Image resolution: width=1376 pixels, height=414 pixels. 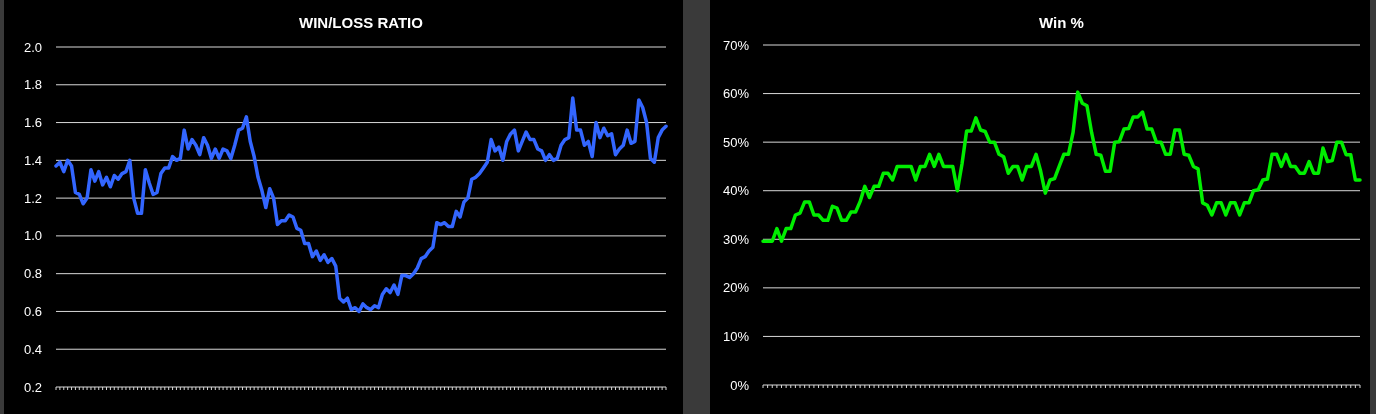 I want to click on y-tick-label: 30%, so click(x=736, y=239).